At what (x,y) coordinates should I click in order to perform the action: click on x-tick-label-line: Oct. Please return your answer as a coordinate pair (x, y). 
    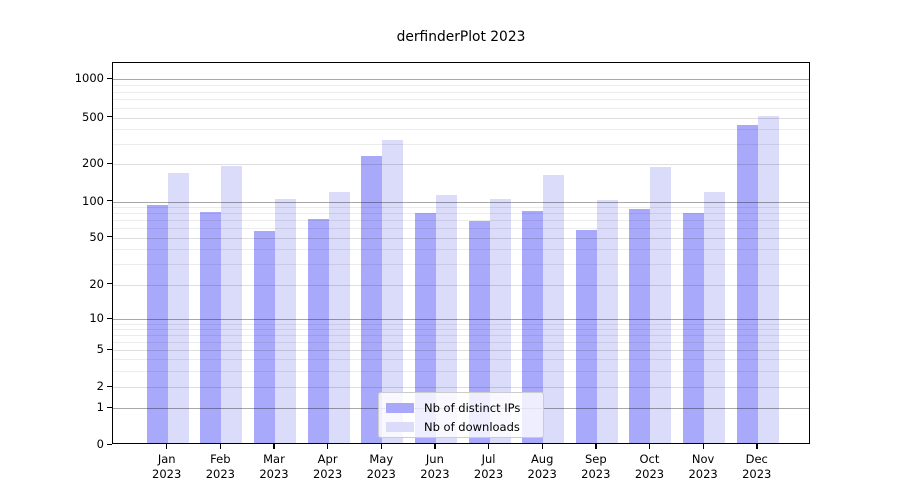
    Looking at the image, I should click on (649, 459).